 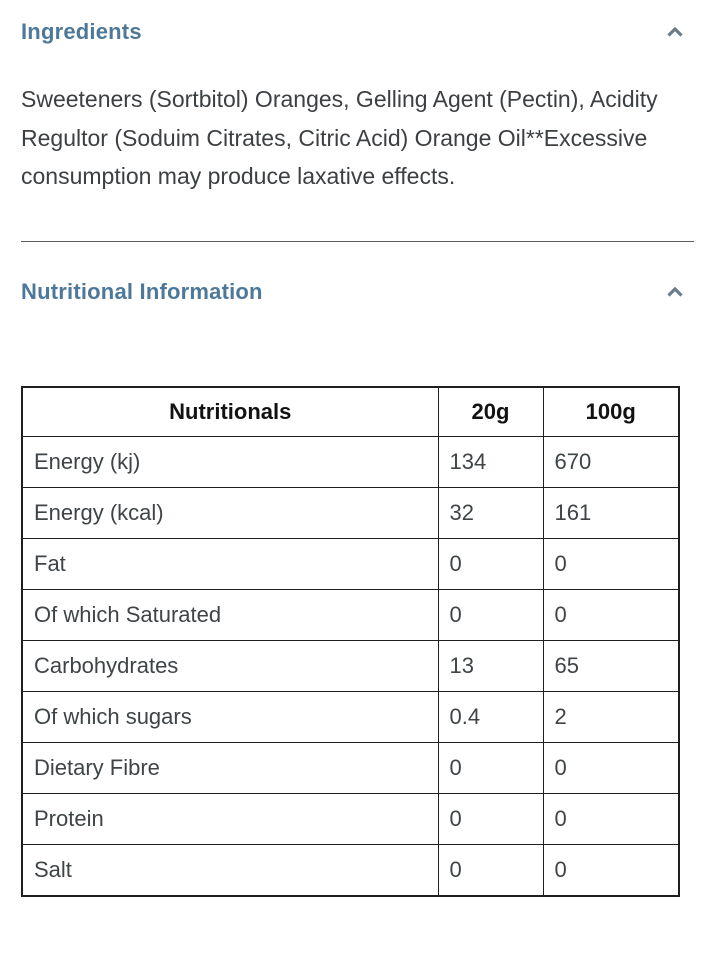 I want to click on nutrition-title: Nutritional Information, so click(x=142, y=291).